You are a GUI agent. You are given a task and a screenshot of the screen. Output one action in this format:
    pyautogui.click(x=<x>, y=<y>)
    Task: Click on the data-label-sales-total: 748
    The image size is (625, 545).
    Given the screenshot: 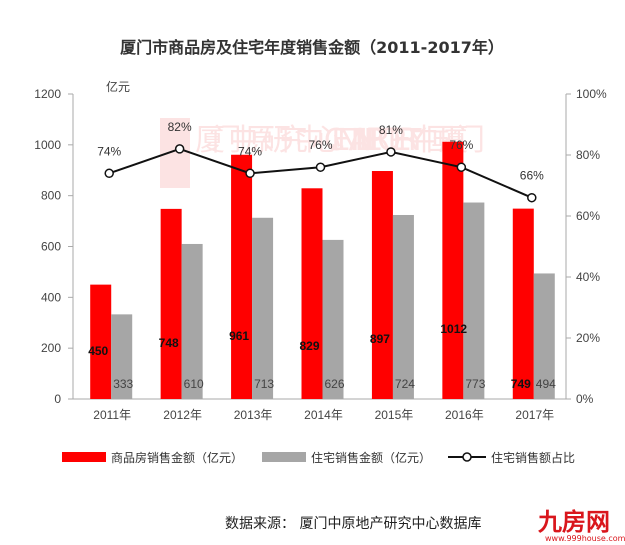 What is the action you would take?
    pyautogui.click(x=169, y=343)
    